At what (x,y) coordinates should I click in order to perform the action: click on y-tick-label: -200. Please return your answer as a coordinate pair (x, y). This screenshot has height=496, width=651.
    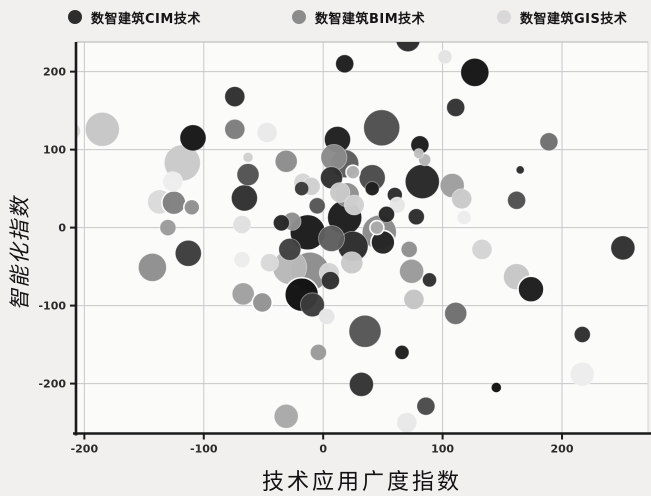
    Looking at the image, I should click on (52, 384).